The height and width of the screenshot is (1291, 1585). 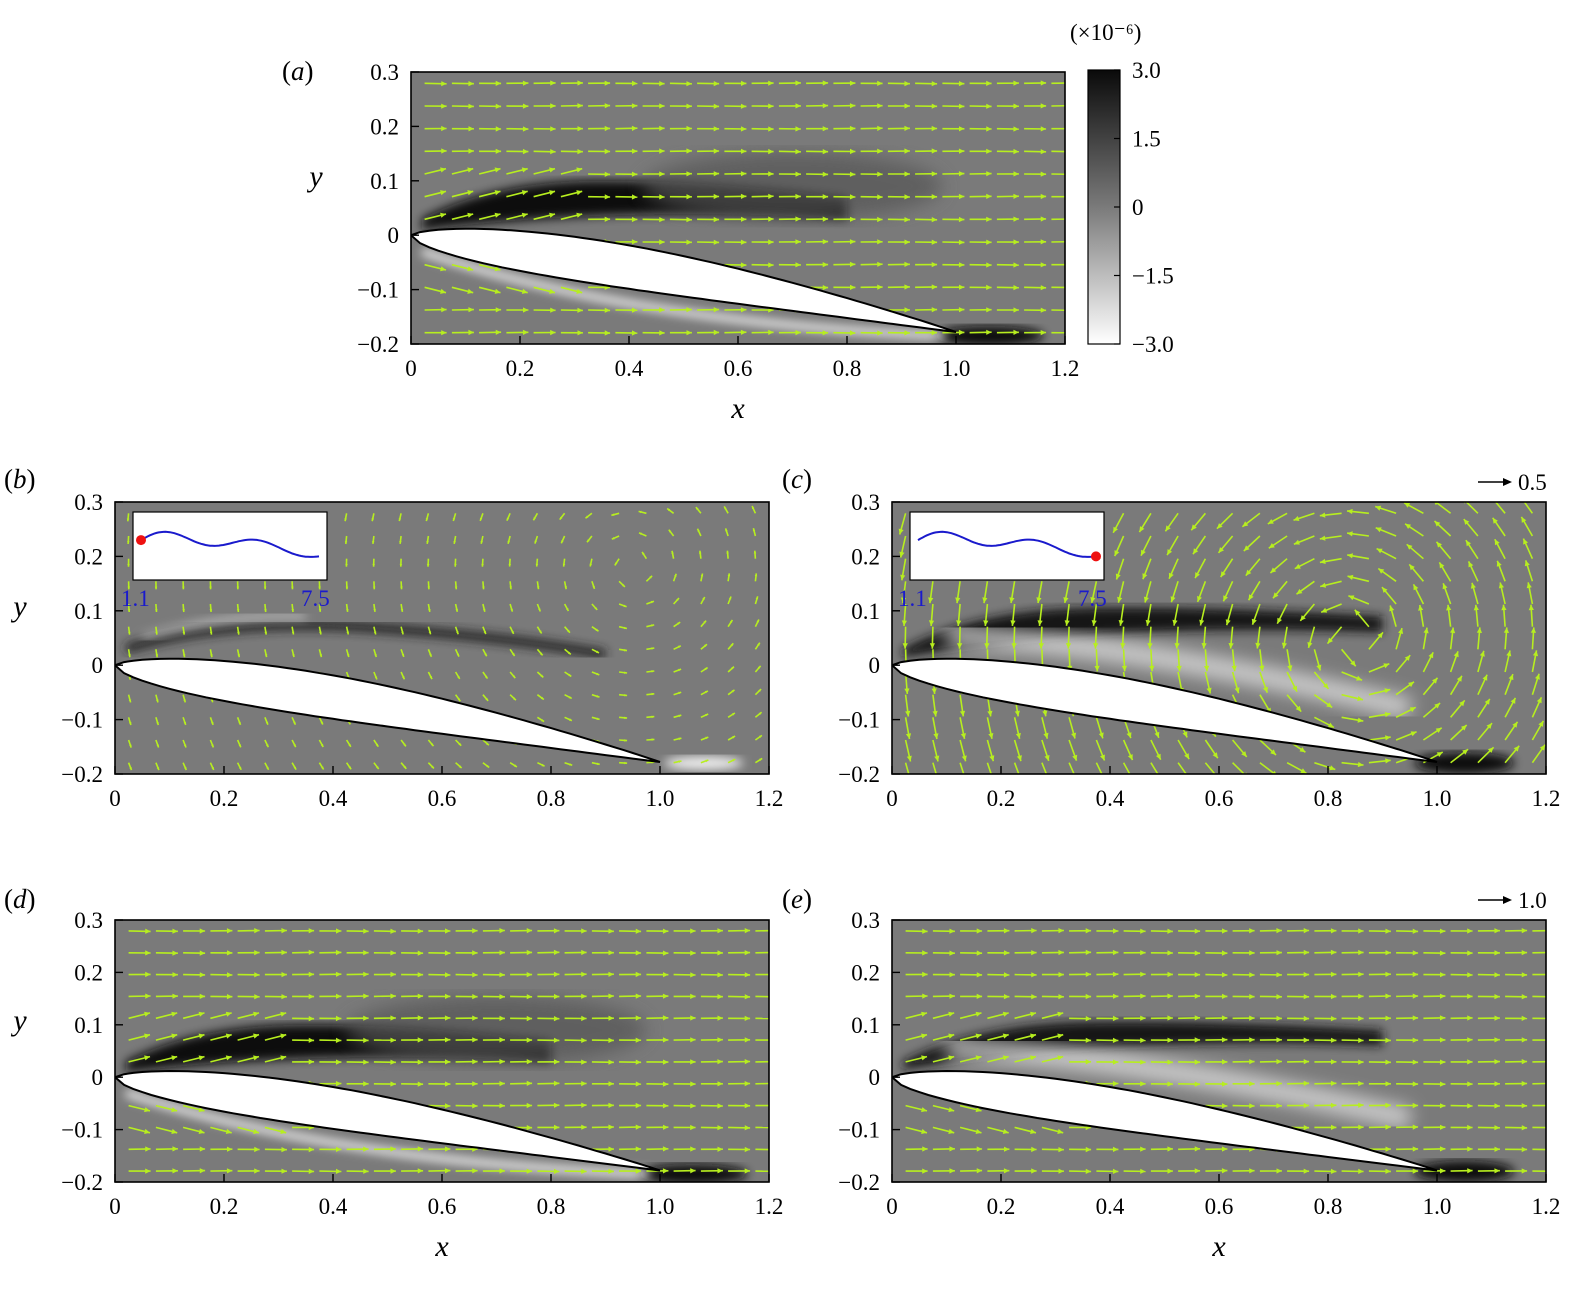 I want to click on y-tick-label: 0.1, so click(x=88, y=611).